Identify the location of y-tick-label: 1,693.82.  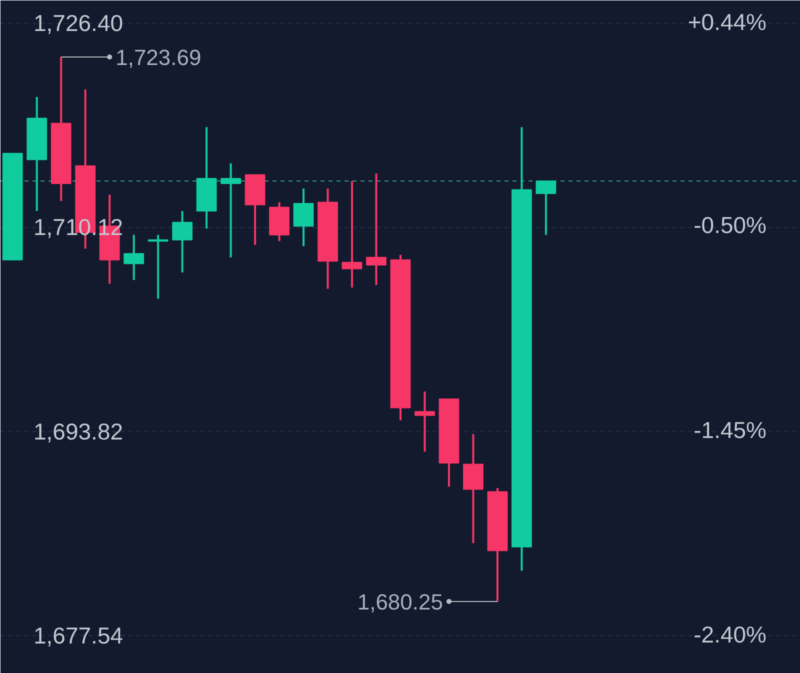
(79, 431).